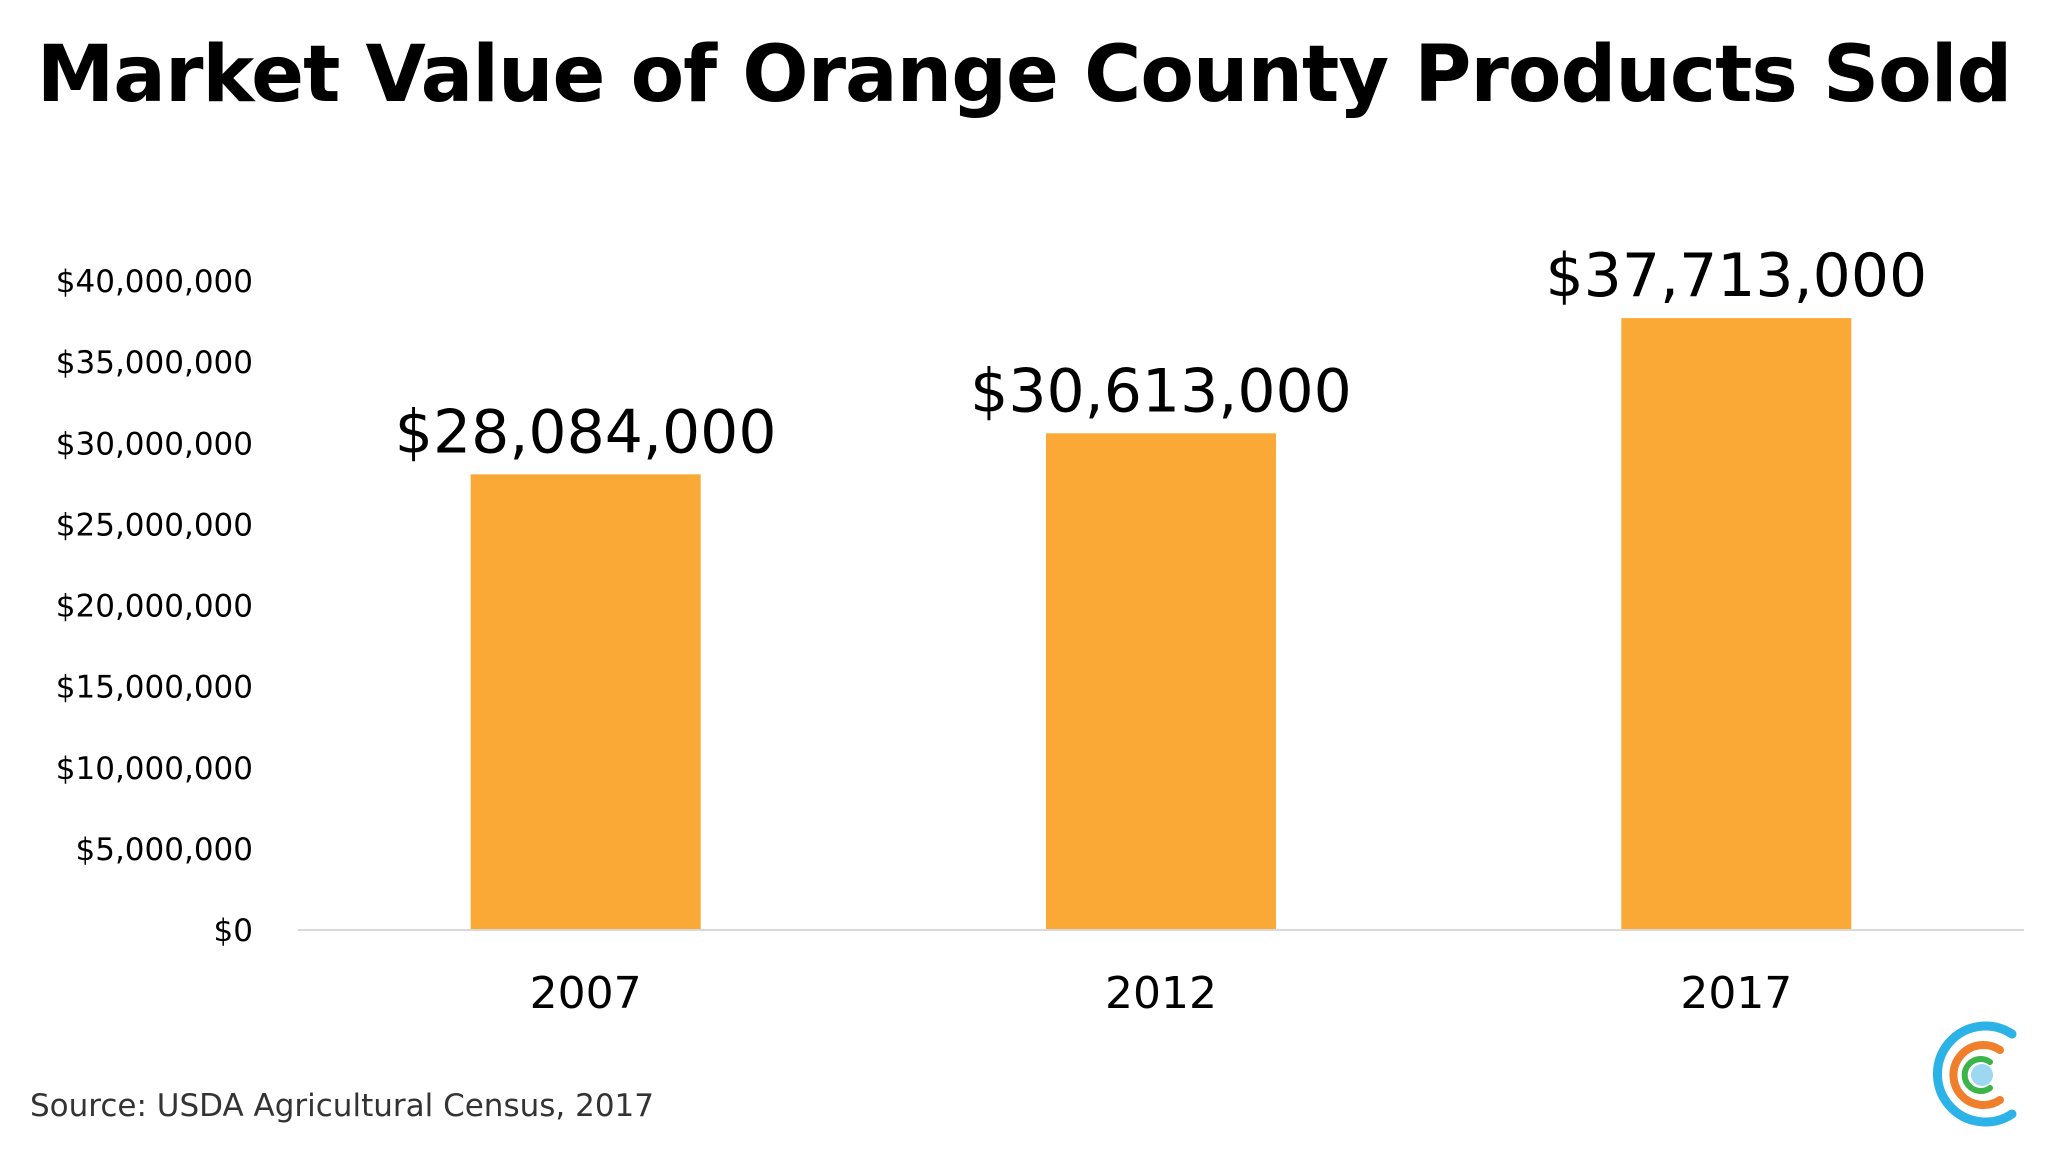 The width and height of the screenshot is (2048, 1152). What do you see at coordinates (154, 363) in the screenshot?
I see `y-tick-label: $35,000,000` at bounding box center [154, 363].